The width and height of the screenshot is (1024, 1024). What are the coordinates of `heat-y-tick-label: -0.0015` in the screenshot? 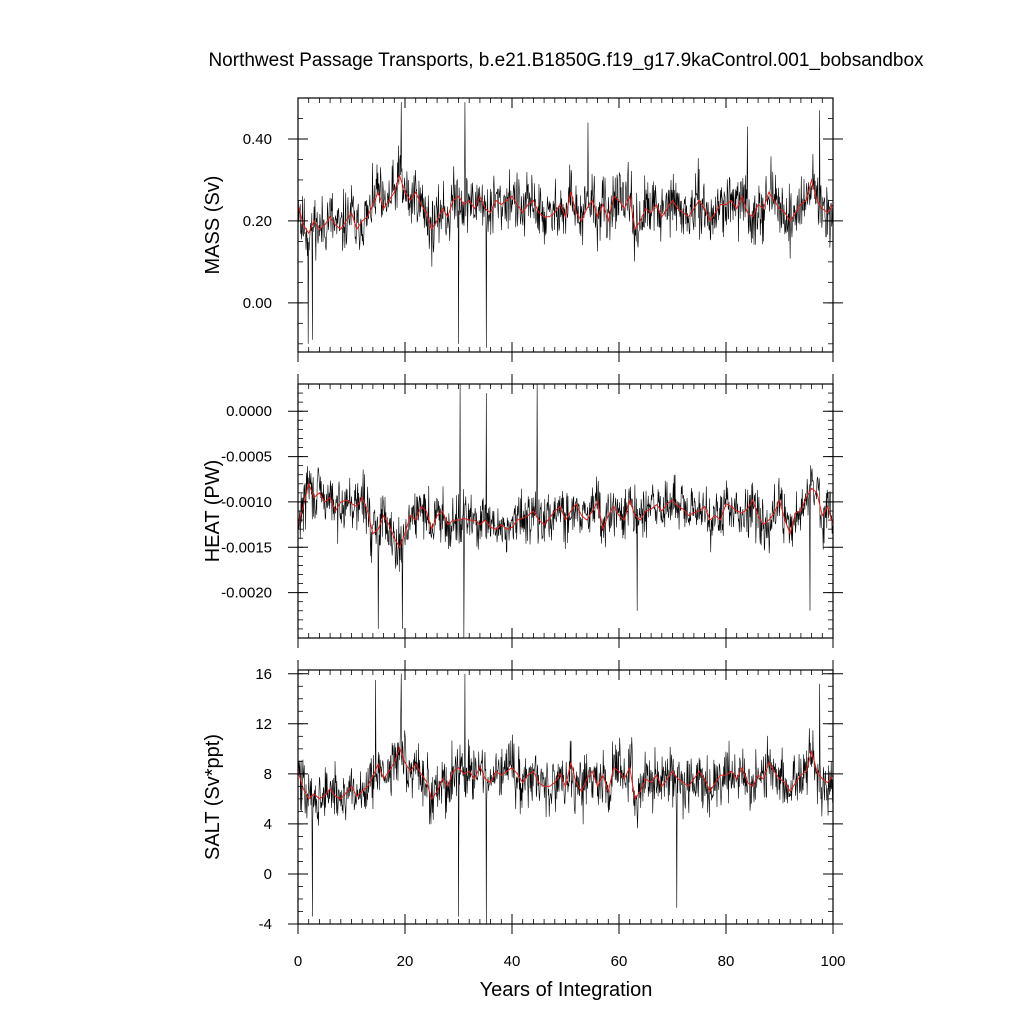 It's located at (246, 547).